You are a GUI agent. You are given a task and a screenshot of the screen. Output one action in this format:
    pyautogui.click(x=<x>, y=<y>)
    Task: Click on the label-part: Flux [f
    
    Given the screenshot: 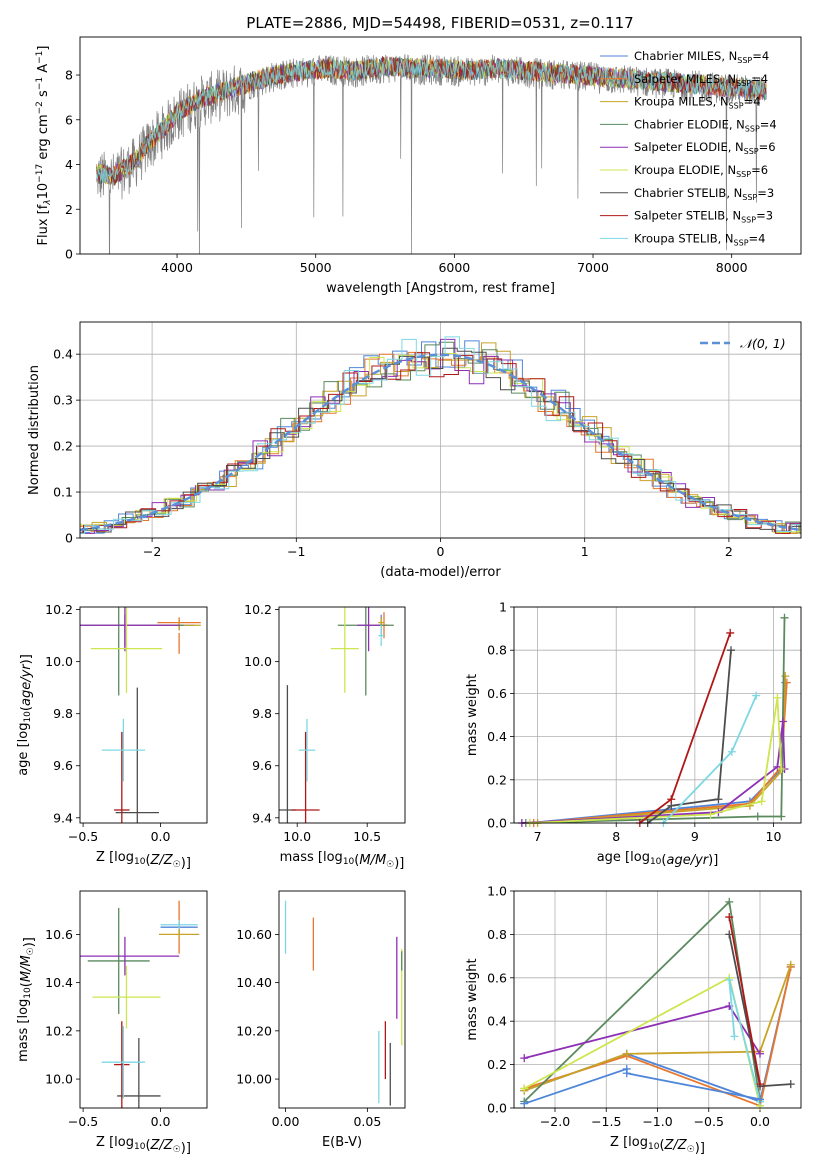 What is the action you would take?
    pyautogui.click(x=43, y=224)
    